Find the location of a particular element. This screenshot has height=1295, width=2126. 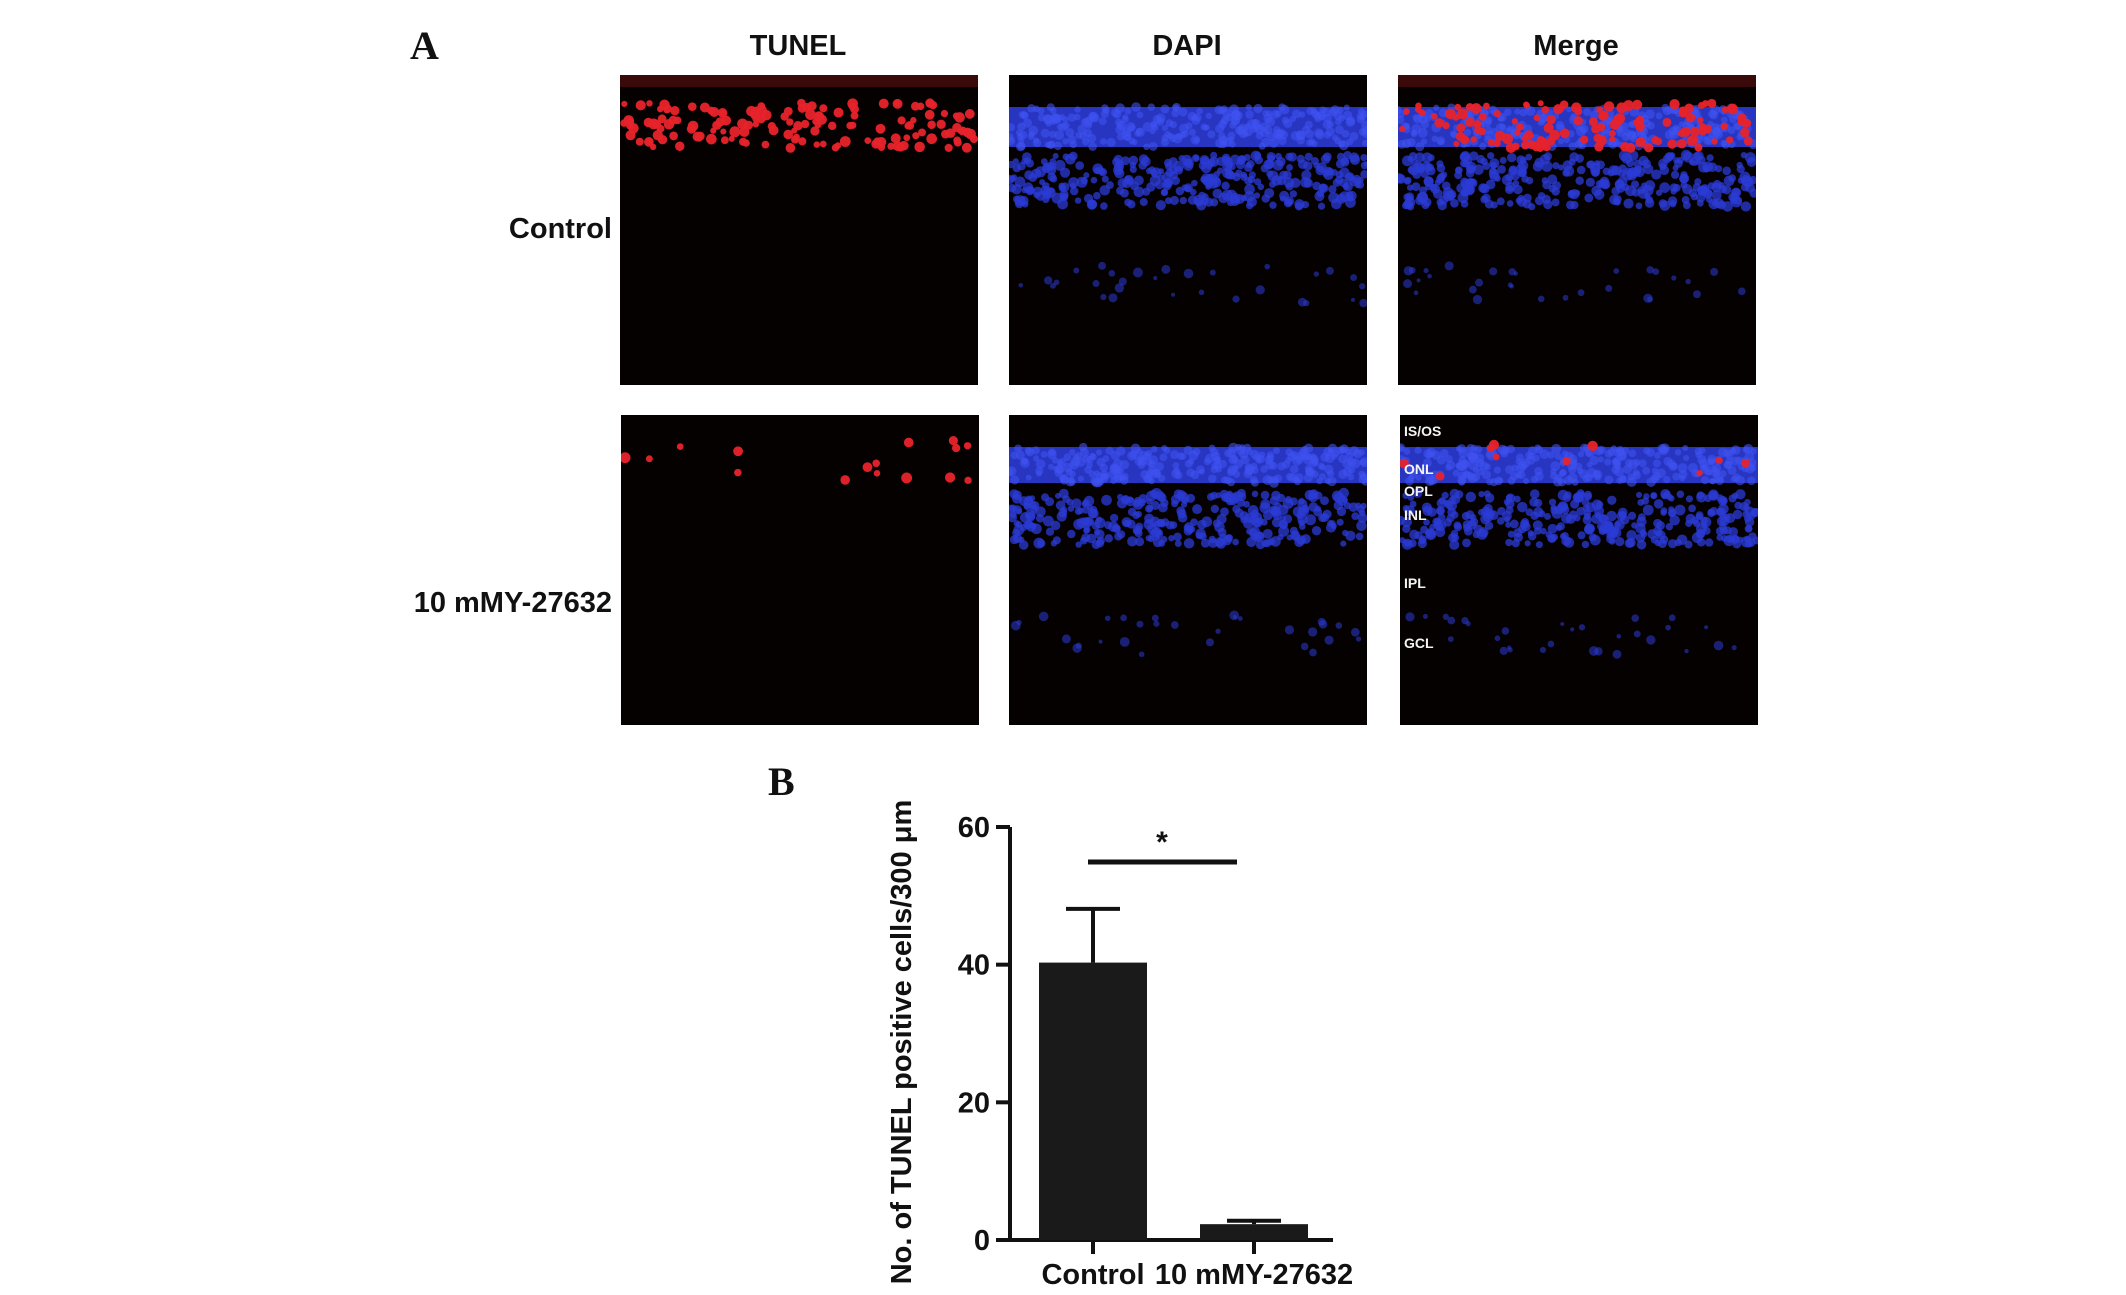

micrograph-control-dapi is located at coordinates (1188, 230).